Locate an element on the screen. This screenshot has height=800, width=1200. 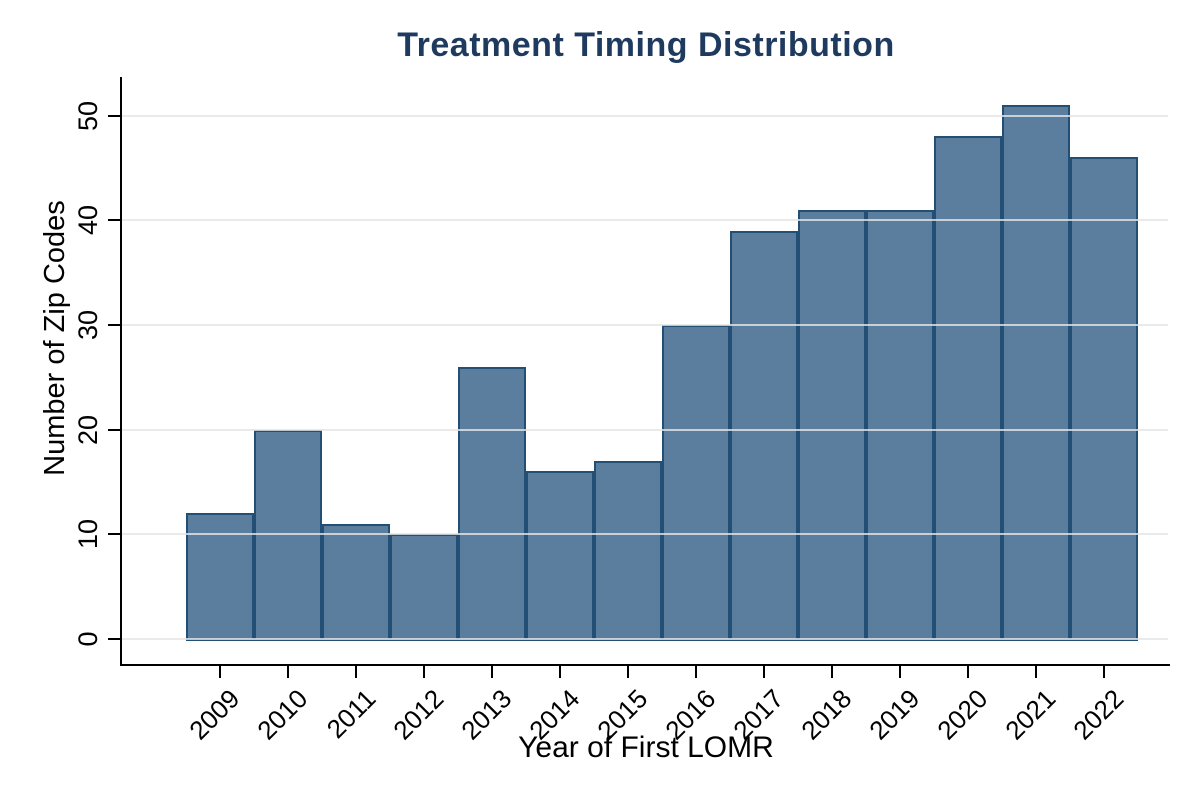
x-tick-2016 is located at coordinates (696, 672).